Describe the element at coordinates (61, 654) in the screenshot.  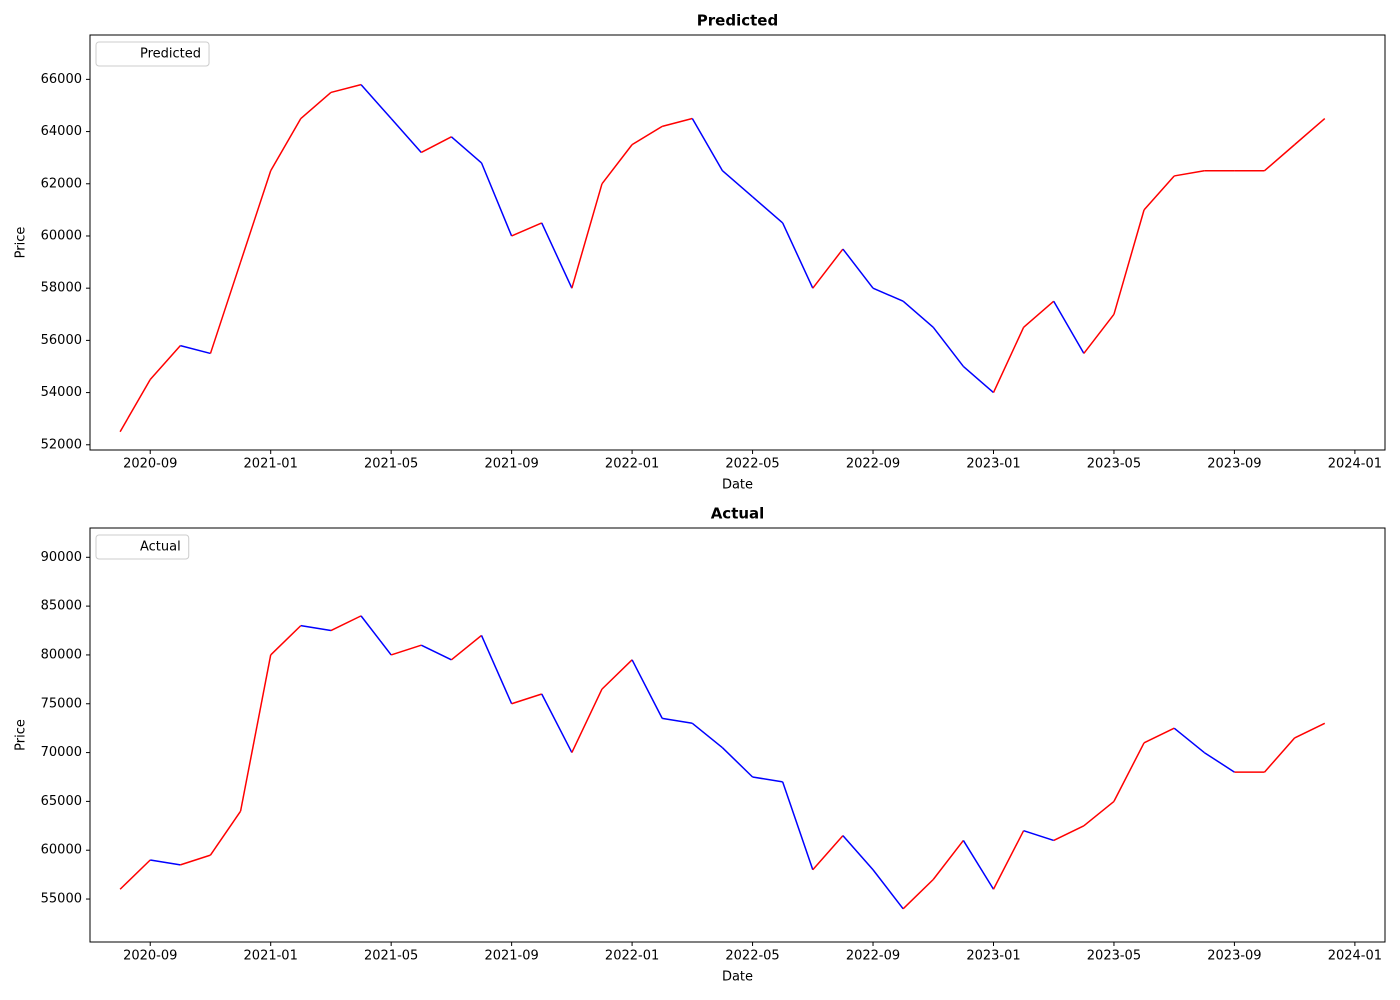
I see `y-tick-label: 80000` at that location.